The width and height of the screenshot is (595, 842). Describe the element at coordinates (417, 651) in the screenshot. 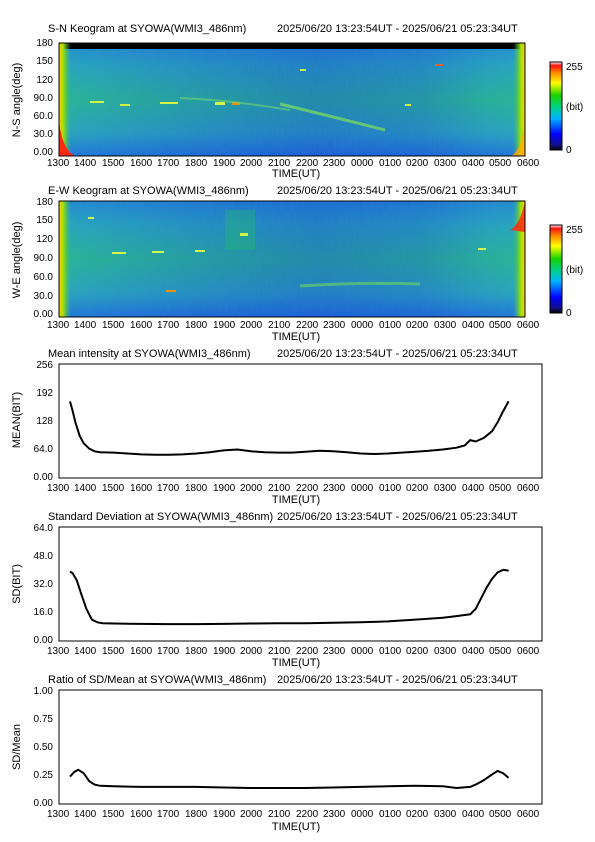

I see `x-tick-label: 0200` at that location.